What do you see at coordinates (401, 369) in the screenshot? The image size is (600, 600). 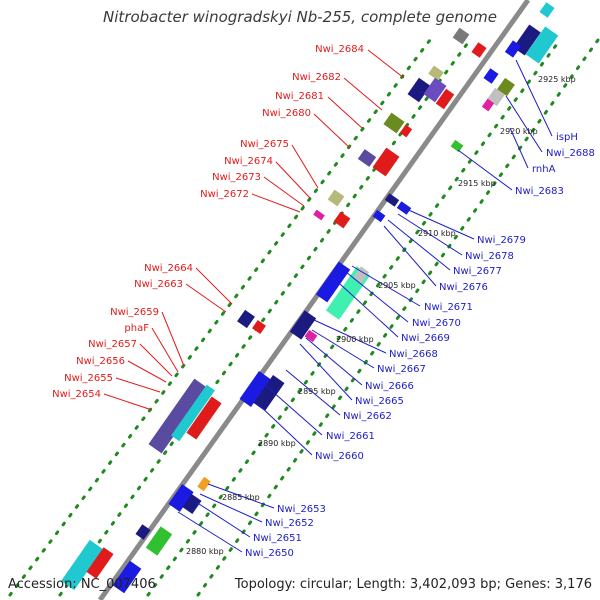 I see `gene-label: Nwi_2667` at bounding box center [401, 369].